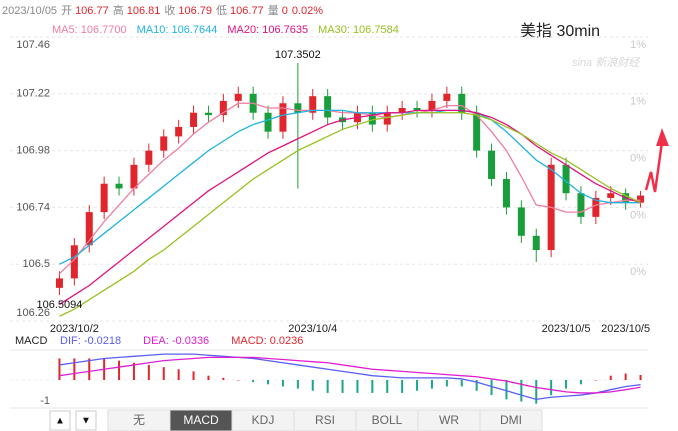 The width and height of the screenshot is (678, 431). Describe the element at coordinates (33, 207) in the screenshot. I see `y-tick-label: 106.74` at that location.